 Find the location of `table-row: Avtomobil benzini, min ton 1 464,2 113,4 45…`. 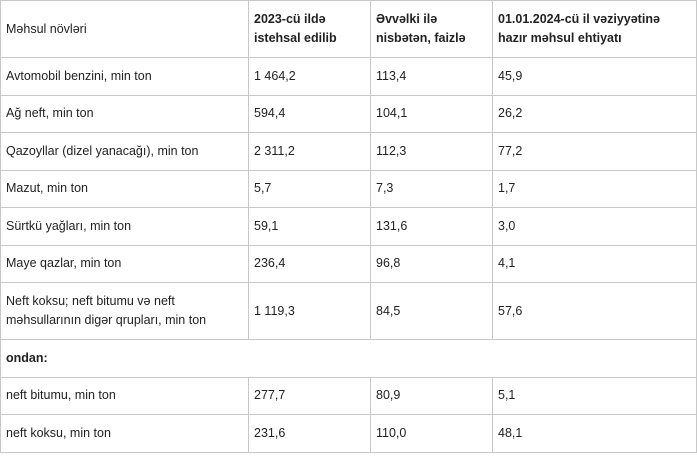

table-row: Avtomobil benzini, min ton 1 464,2 113,4 45… is located at coordinates (348, 76).